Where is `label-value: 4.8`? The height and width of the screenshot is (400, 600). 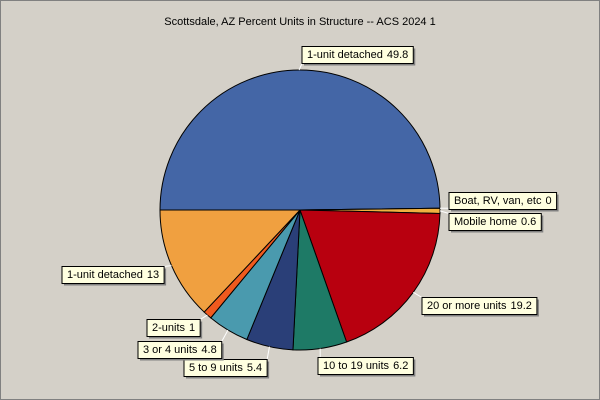 label-value: 4.8 is located at coordinates (208, 350).